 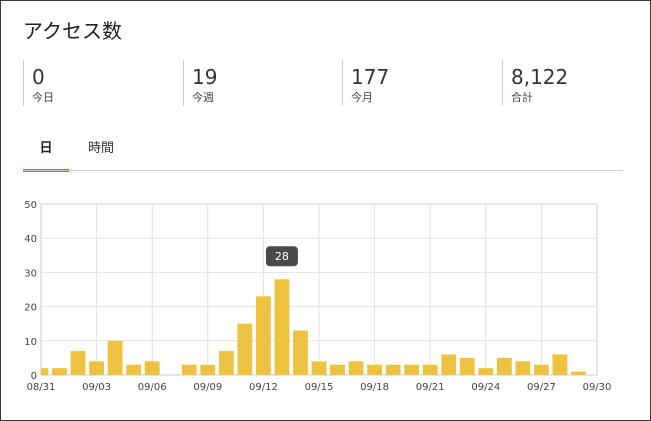 I want to click on bar-09/25, so click(x=504, y=366).